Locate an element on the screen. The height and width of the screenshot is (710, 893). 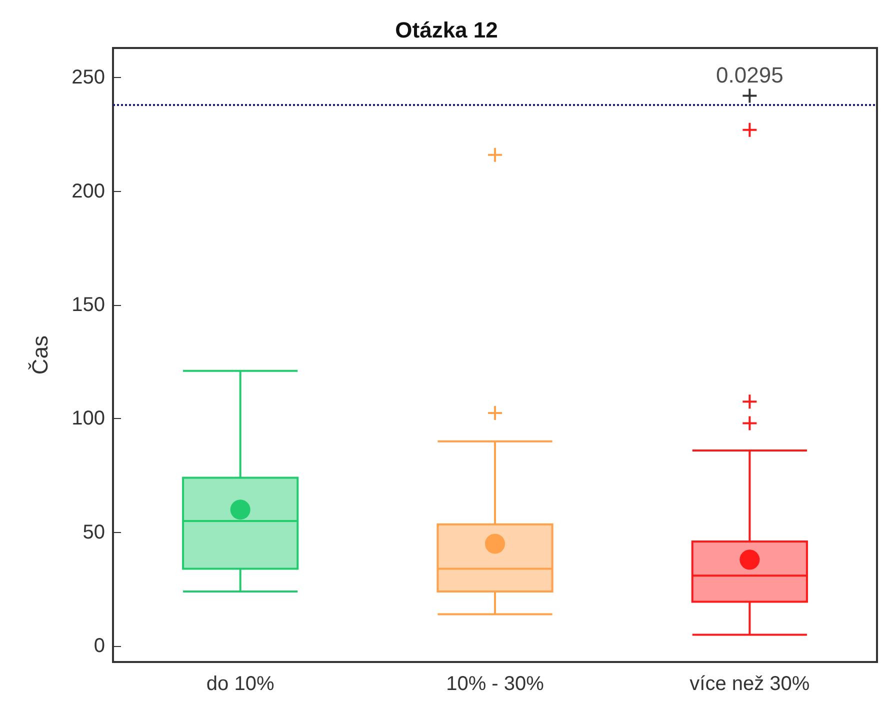
y-axis-title: Čas is located at coordinates (40, 355).